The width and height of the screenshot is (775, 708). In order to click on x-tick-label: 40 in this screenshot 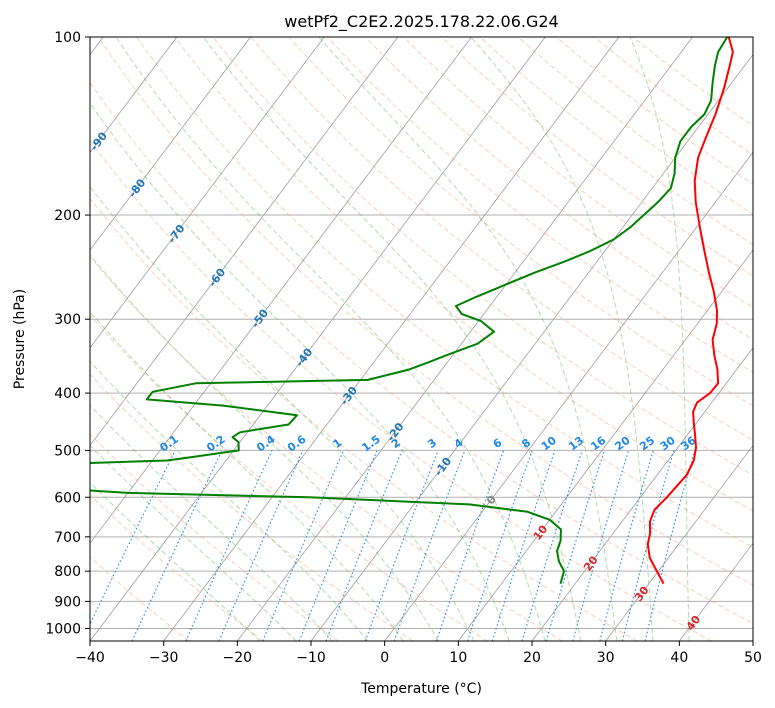, I will do `click(679, 658)`.